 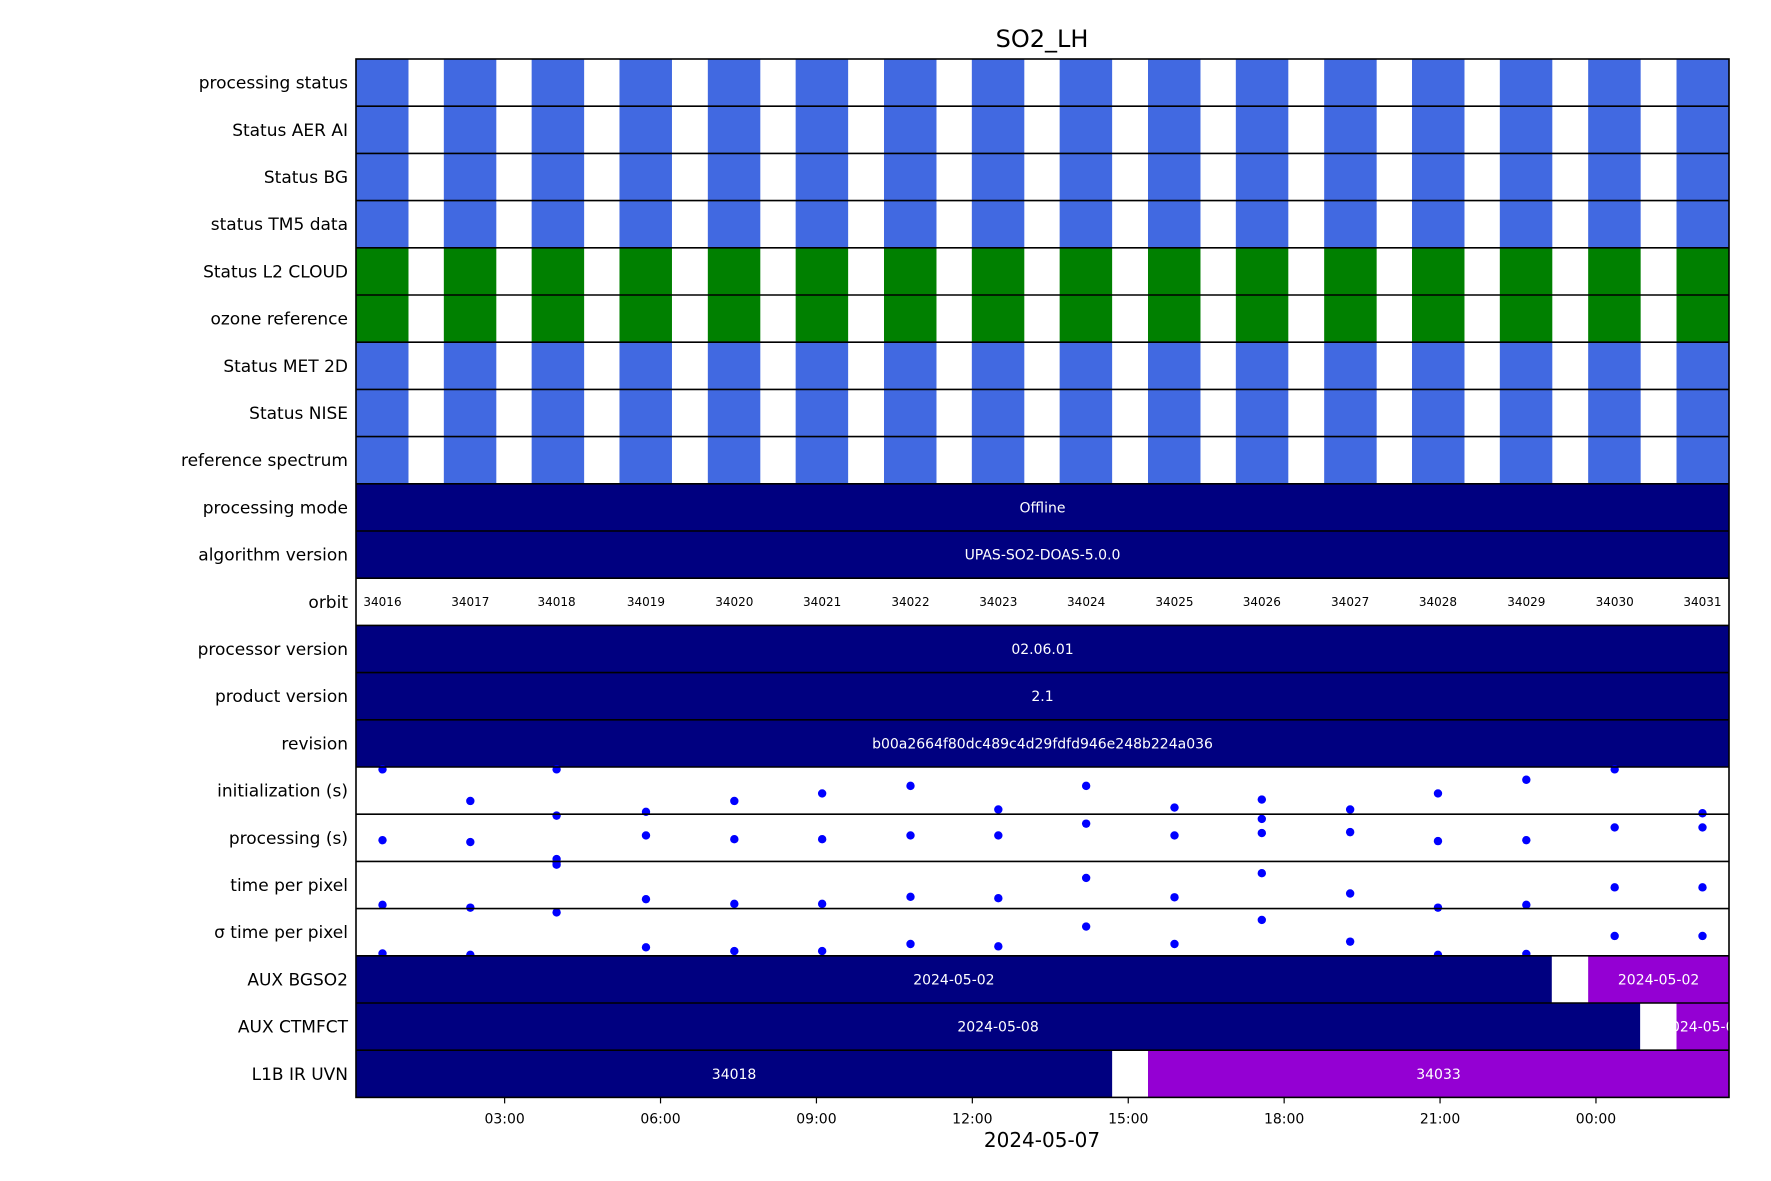 What do you see at coordinates (1284, 1119) in the screenshot?
I see `x-tick-label: 18:00` at bounding box center [1284, 1119].